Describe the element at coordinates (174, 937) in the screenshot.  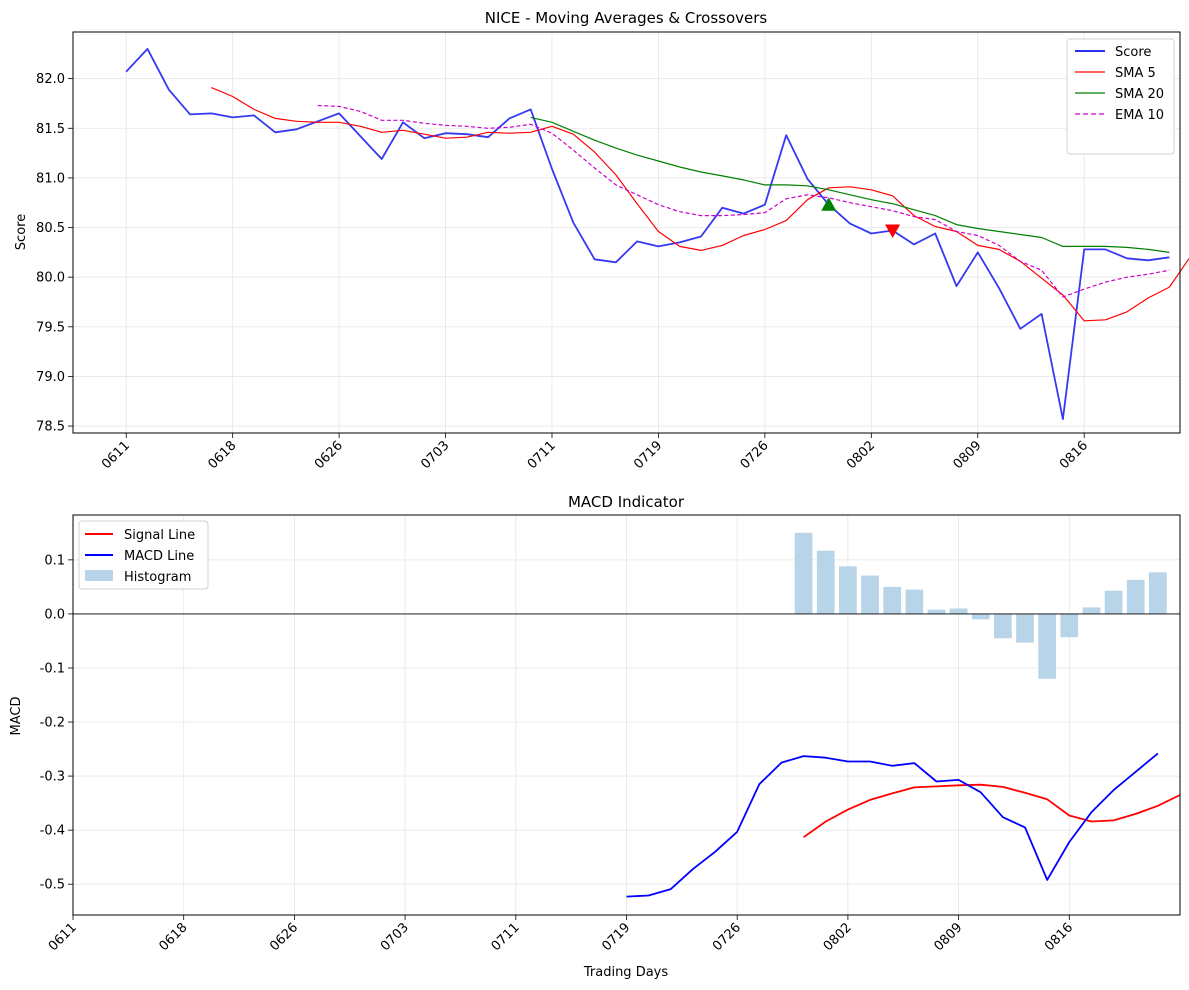
I see `bottom-x-tick-label: 0618` at that location.